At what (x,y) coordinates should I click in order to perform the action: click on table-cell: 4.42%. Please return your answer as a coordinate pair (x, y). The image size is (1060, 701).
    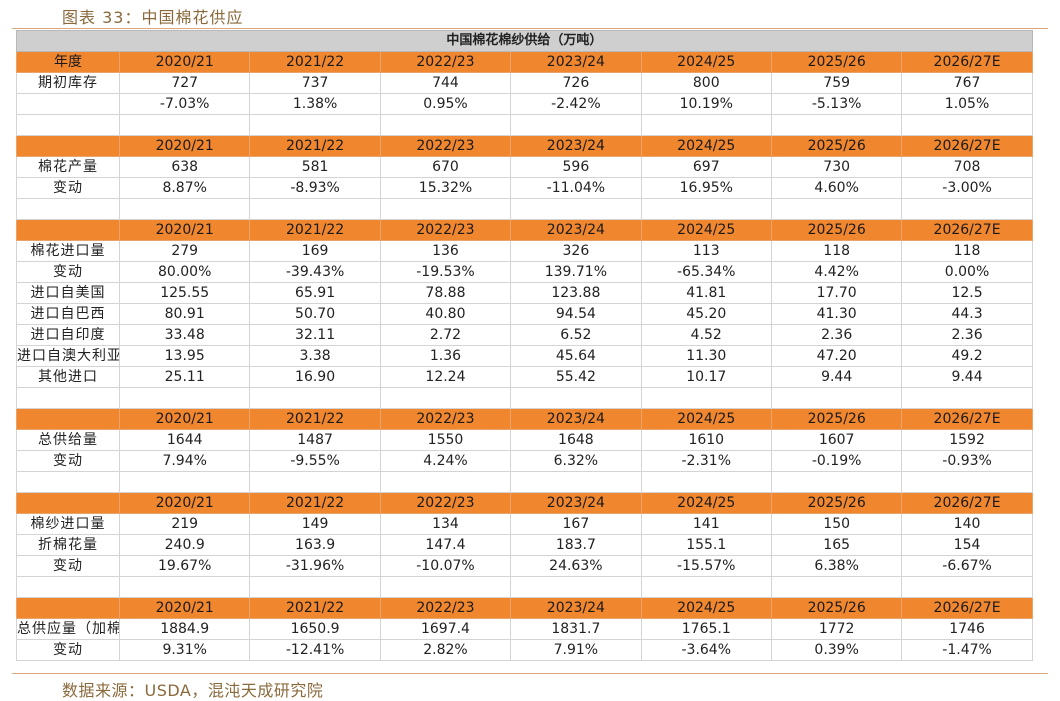
    Looking at the image, I should click on (836, 272).